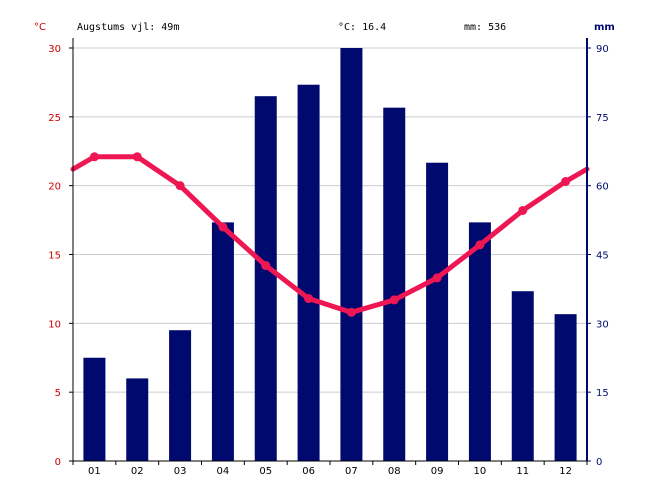 The height and width of the screenshot is (493, 658). What do you see at coordinates (137, 471) in the screenshot?
I see `month-label: 02` at bounding box center [137, 471].